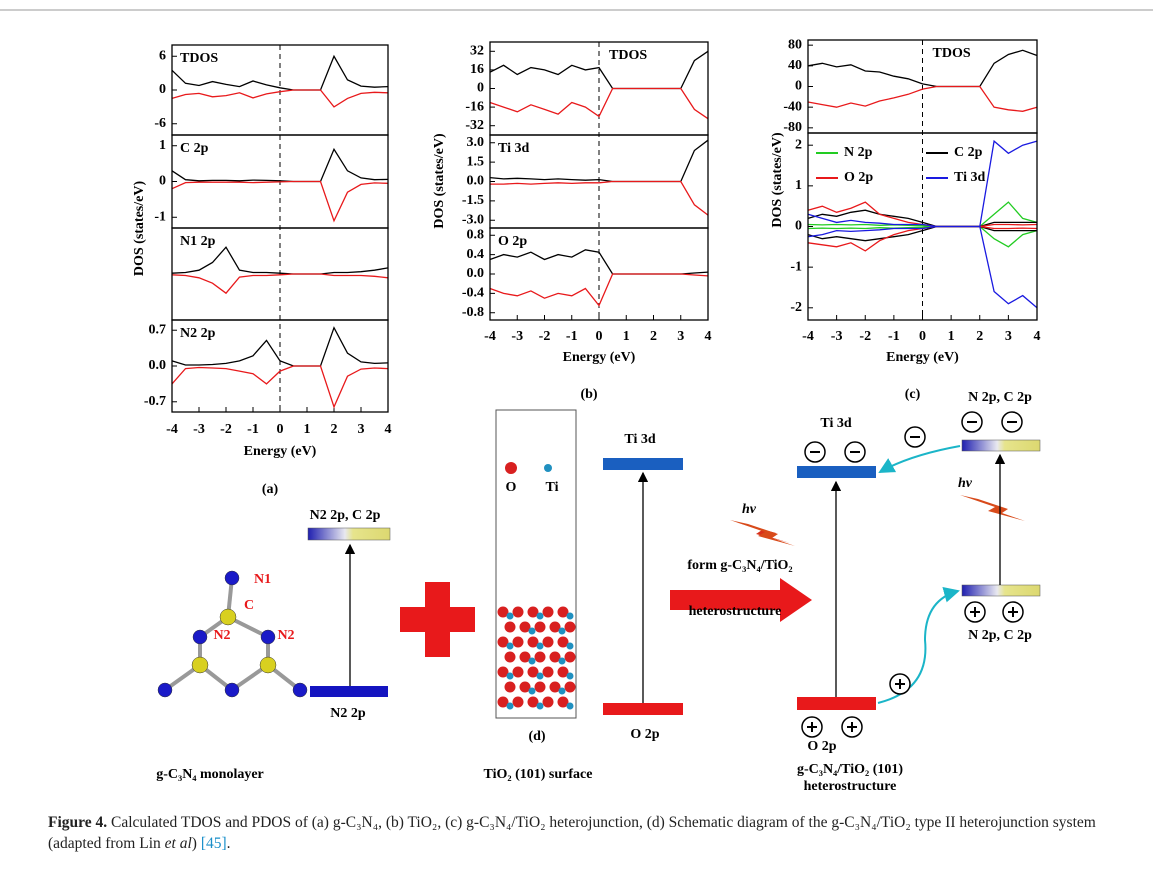 The height and width of the screenshot is (892, 1153). What do you see at coordinates (792, 106) in the screenshot?
I see `y-tick-label: -40` at bounding box center [792, 106].